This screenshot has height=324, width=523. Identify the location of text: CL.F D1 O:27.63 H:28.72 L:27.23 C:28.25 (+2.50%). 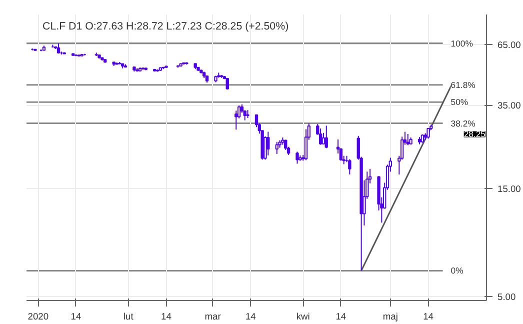
(165, 26).